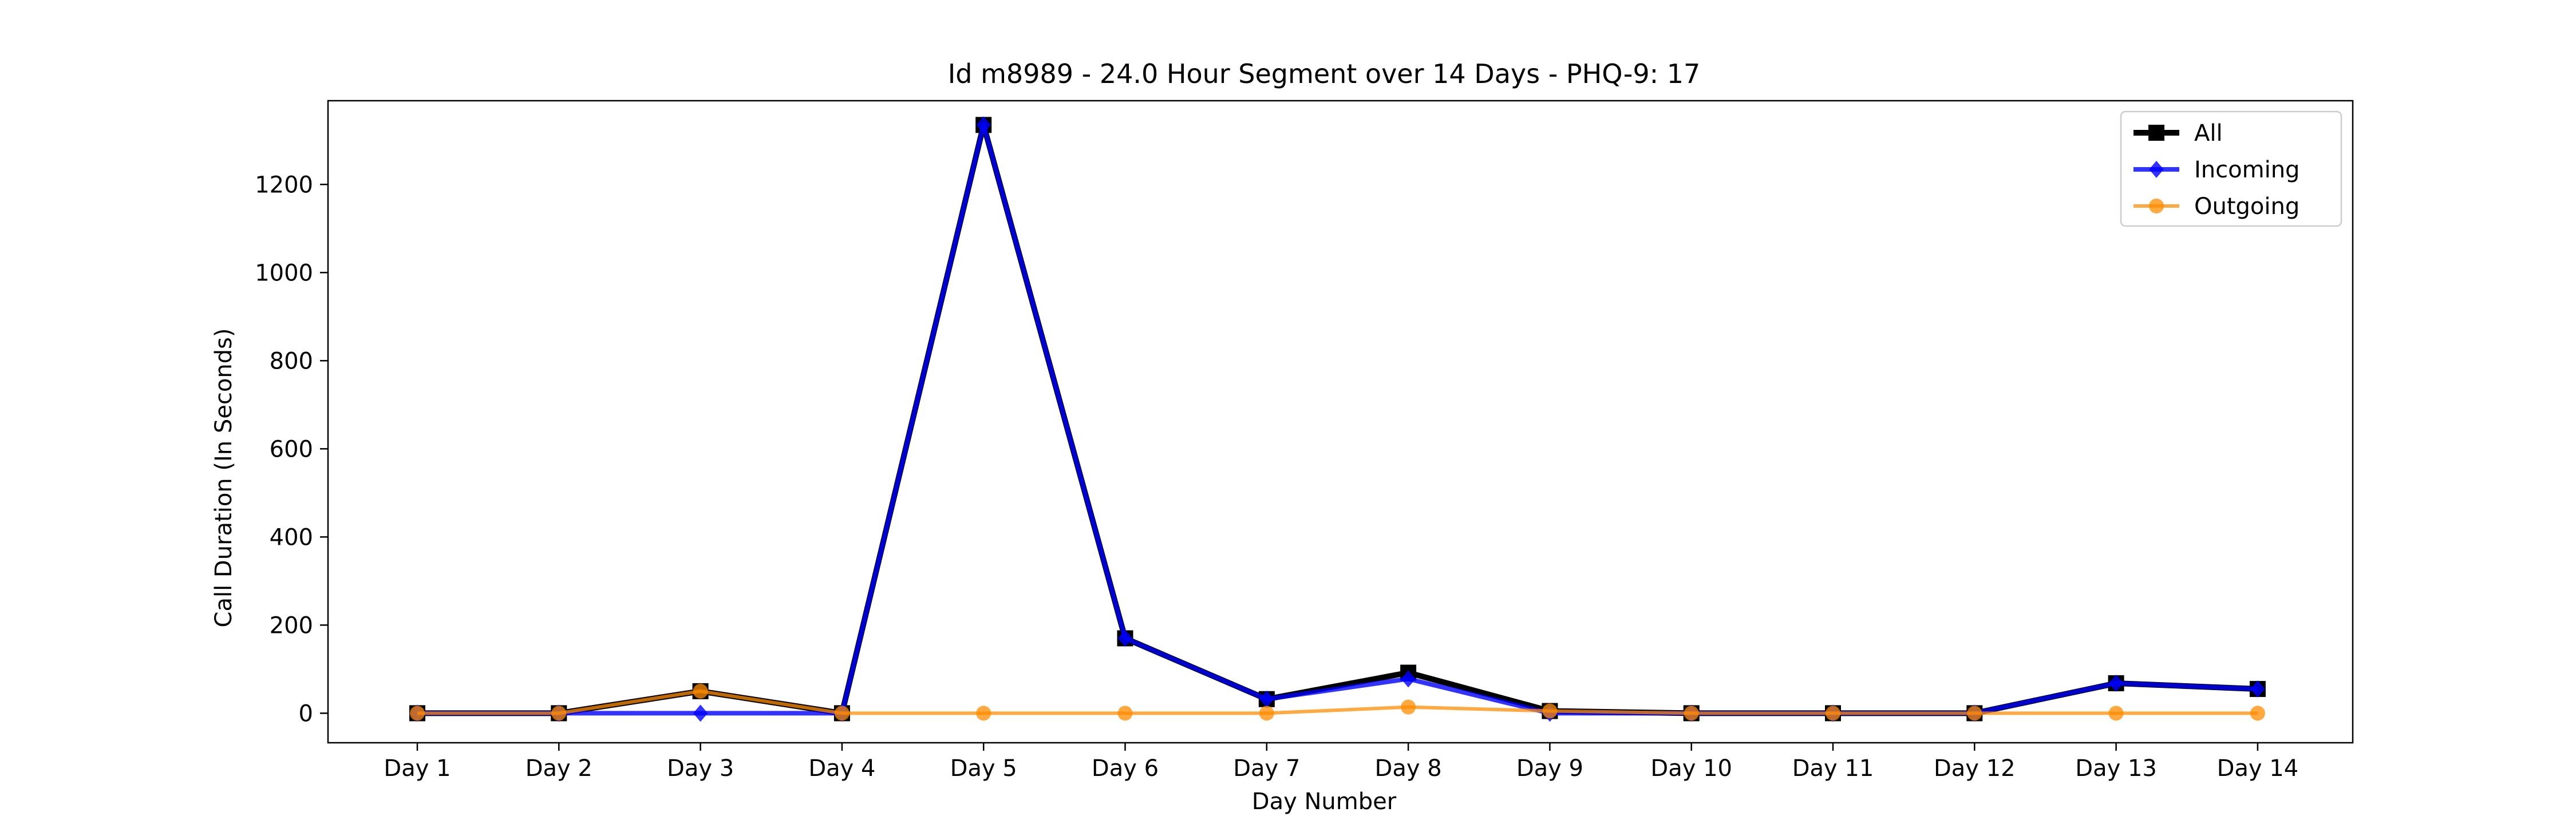 The image size is (2576, 824). What do you see at coordinates (1549, 768) in the screenshot?
I see `x-tick-label: Day 9` at bounding box center [1549, 768].